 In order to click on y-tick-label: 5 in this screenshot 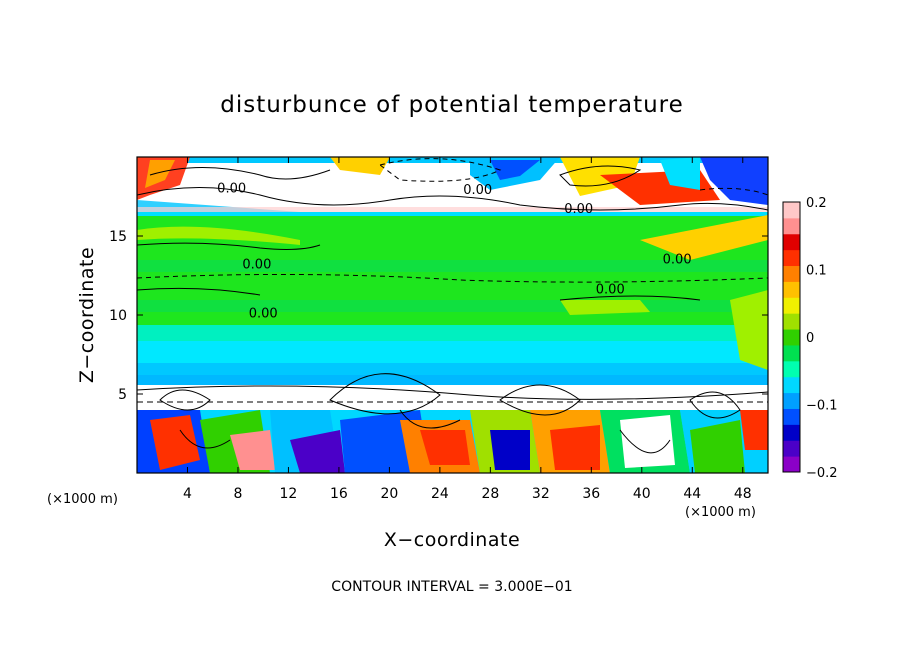, I will do `click(122, 395)`.